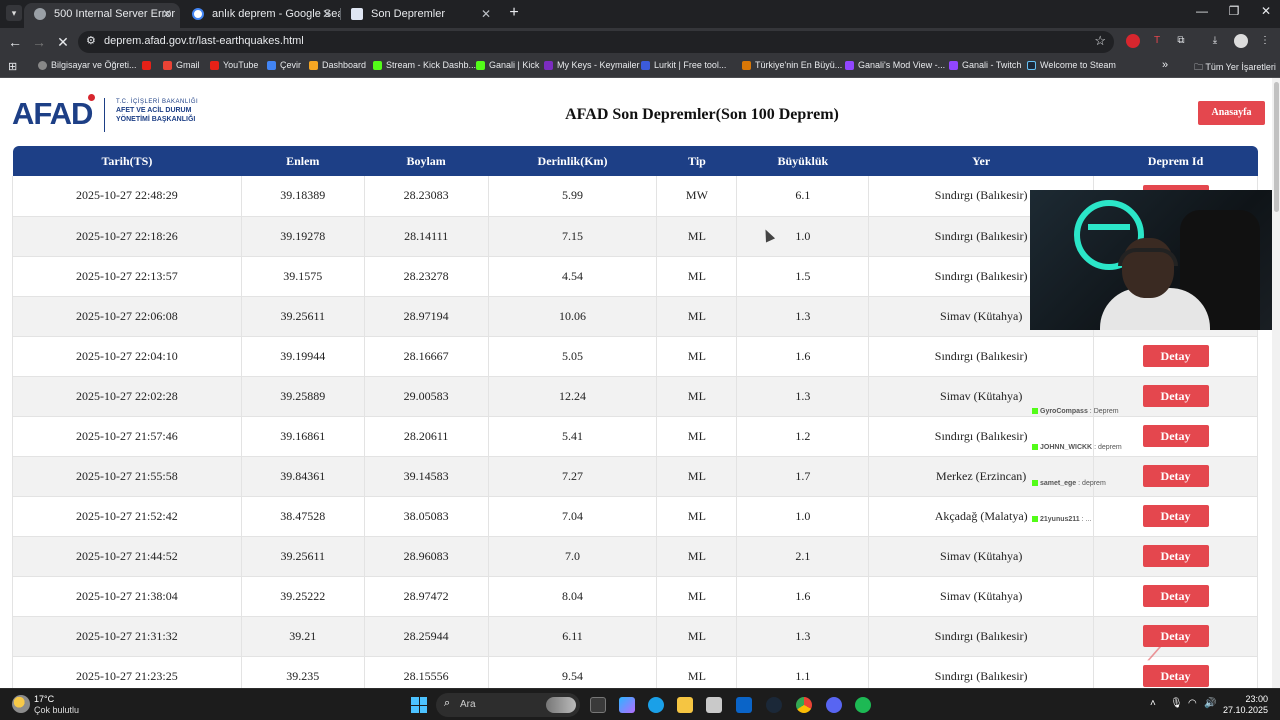 This screenshot has height=720, width=1280. What do you see at coordinates (1276, 383) in the screenshot?
I see `page-scrollbar` at bounding box center [1276, 383].